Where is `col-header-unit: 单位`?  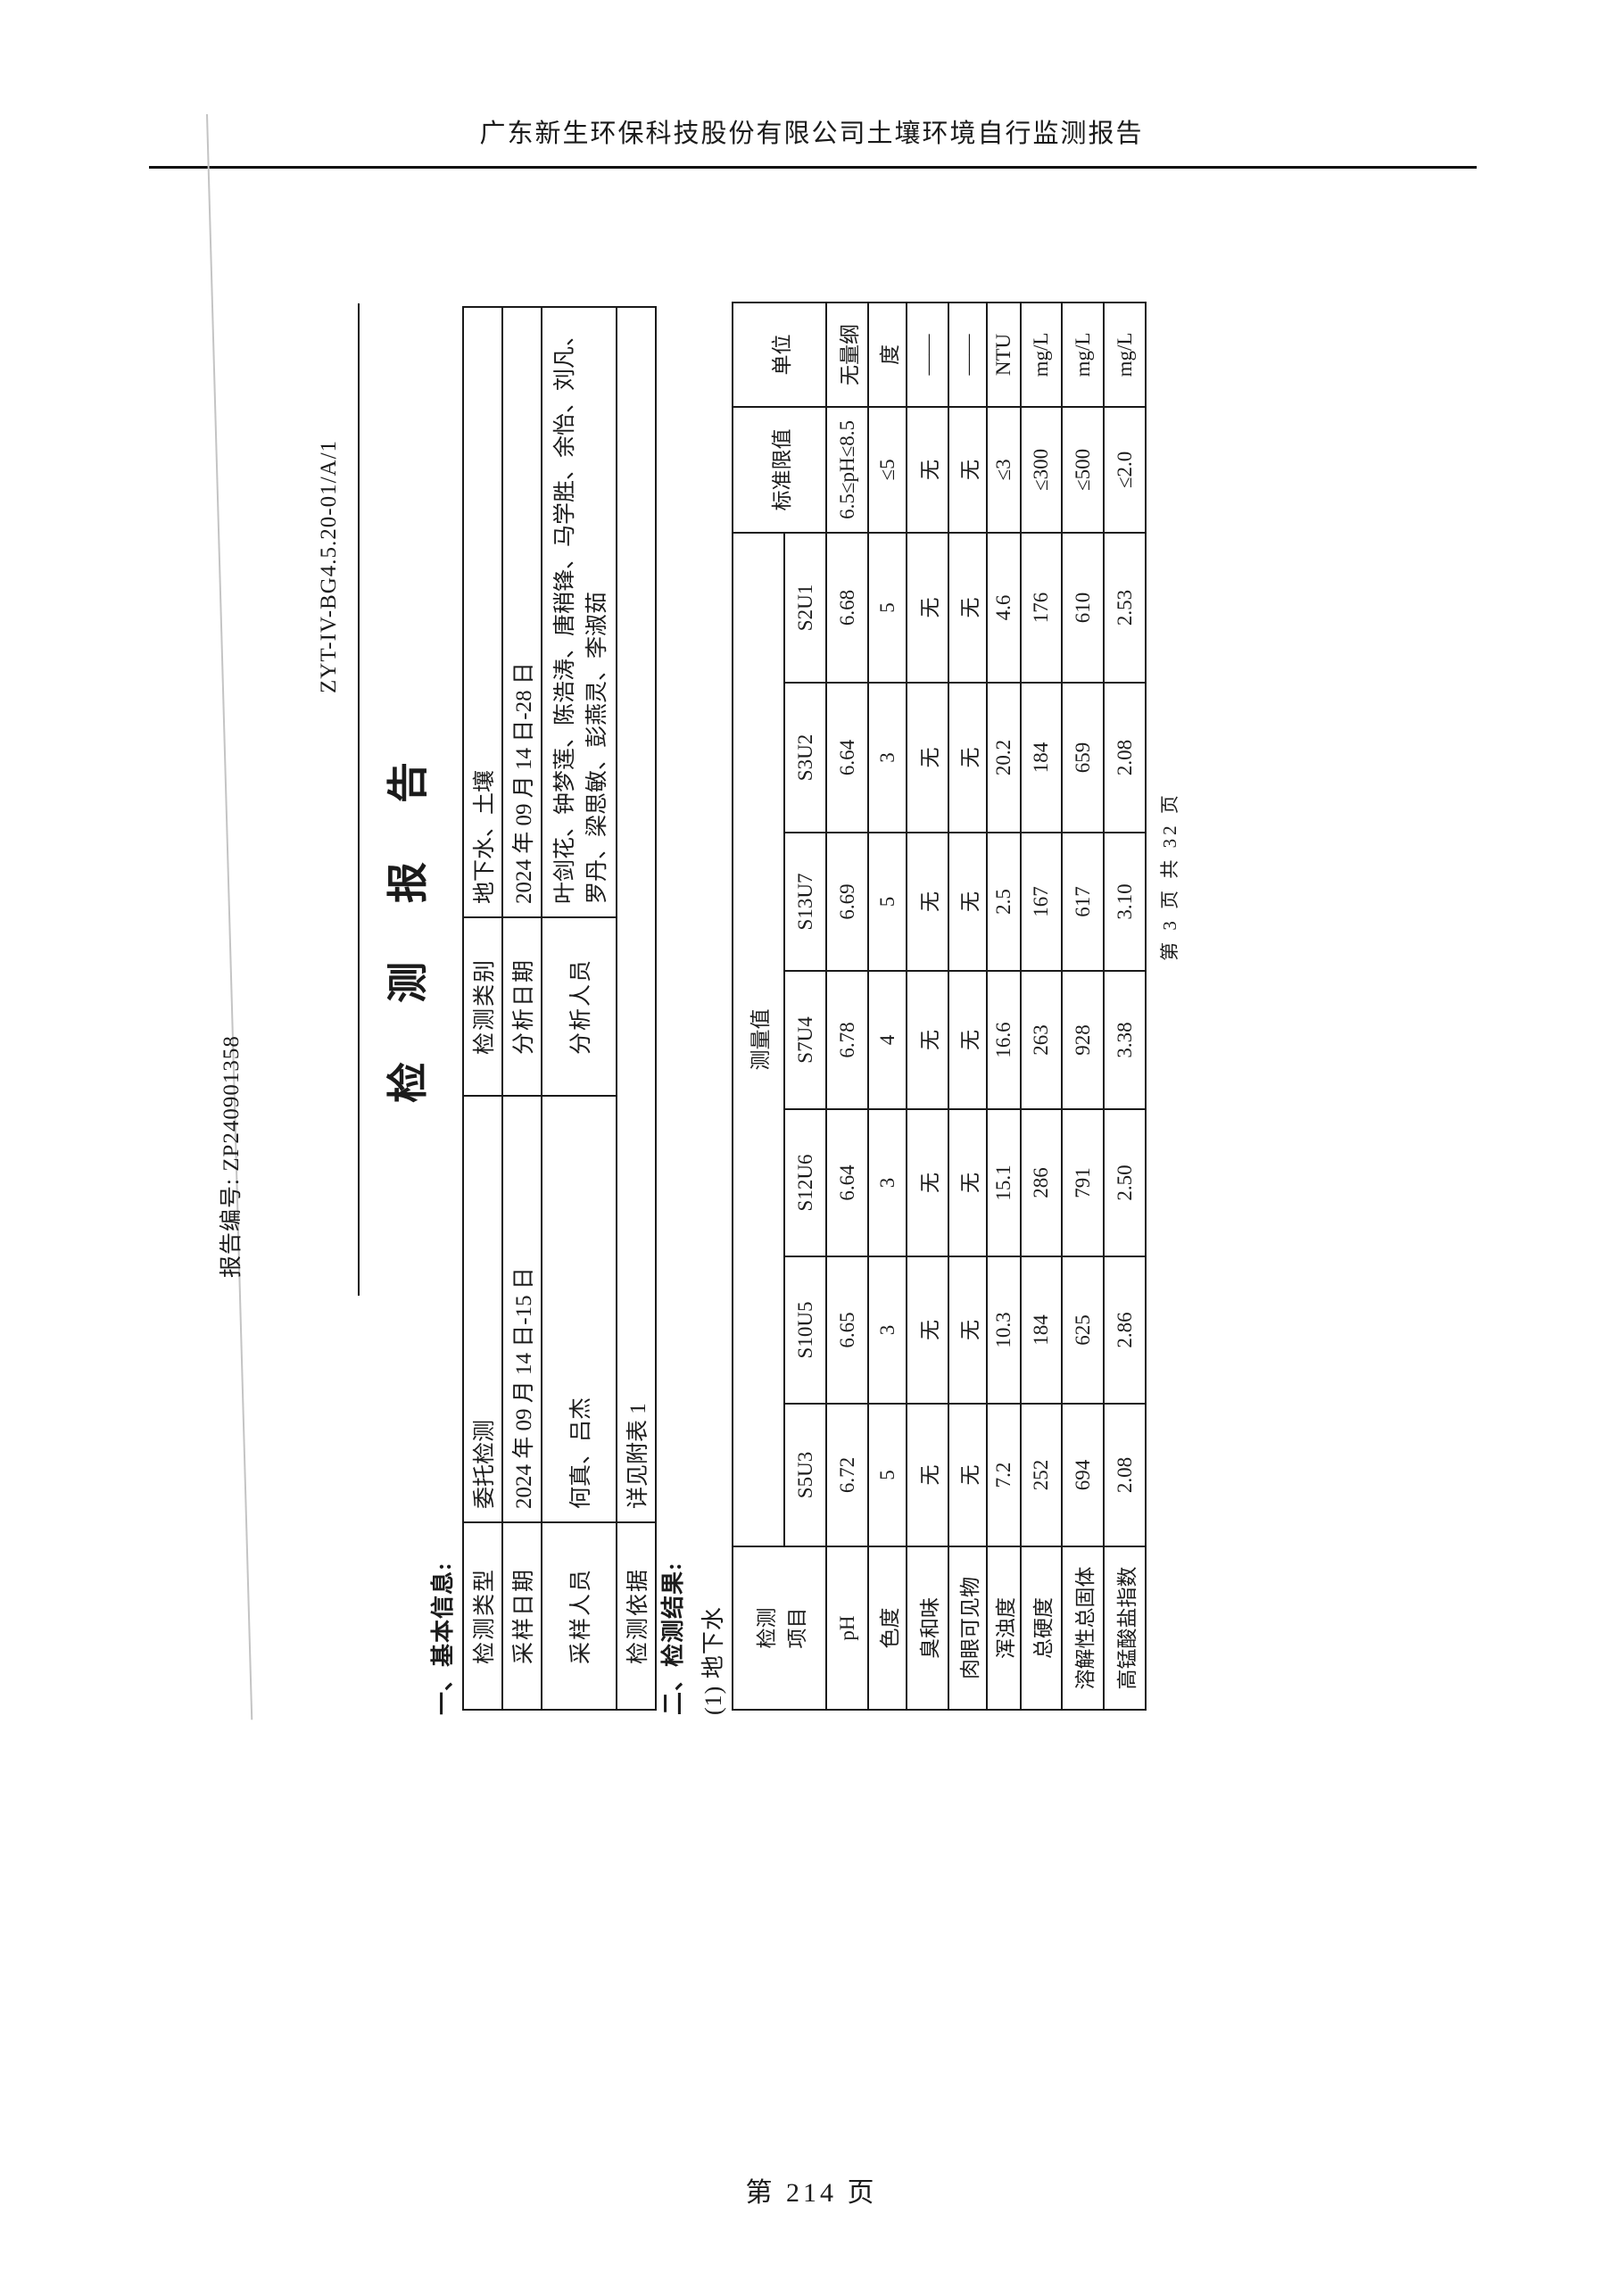 col-header-unit: 单位 is located at coordinates (779, 355).